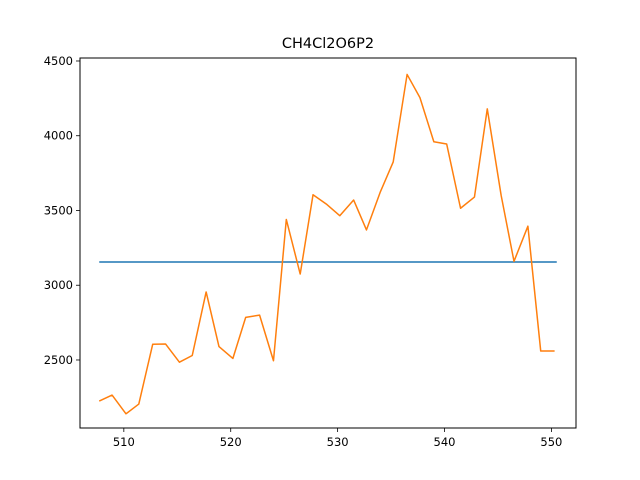 The height and width of the screenshot is (480, 640). I want to click on x-tick-label: 510, so click(124, 442).